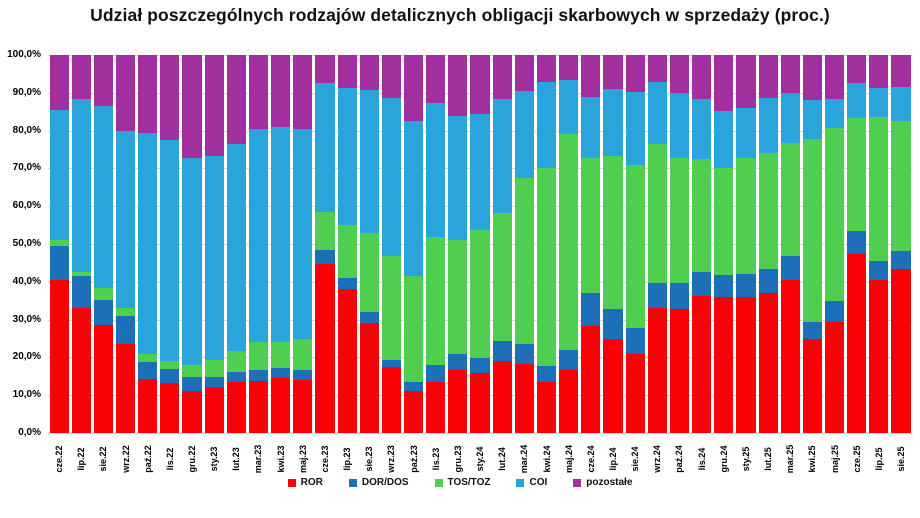 Image resolution: width=920 pixels, height=518 pixels. What do you see at coordinates (469, 482) in the screenshot?
I see `legend-label: TOS/TOZ` at bounding box center [469, 482].